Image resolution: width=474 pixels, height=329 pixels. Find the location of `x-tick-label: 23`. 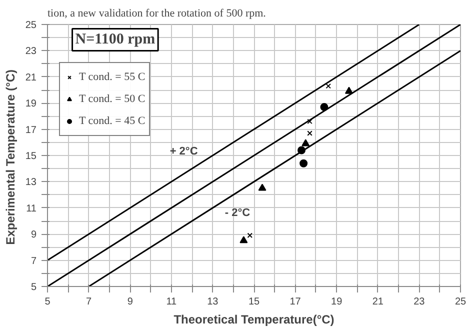

x-tick-label: 23 is located at coordinates (420, 302).